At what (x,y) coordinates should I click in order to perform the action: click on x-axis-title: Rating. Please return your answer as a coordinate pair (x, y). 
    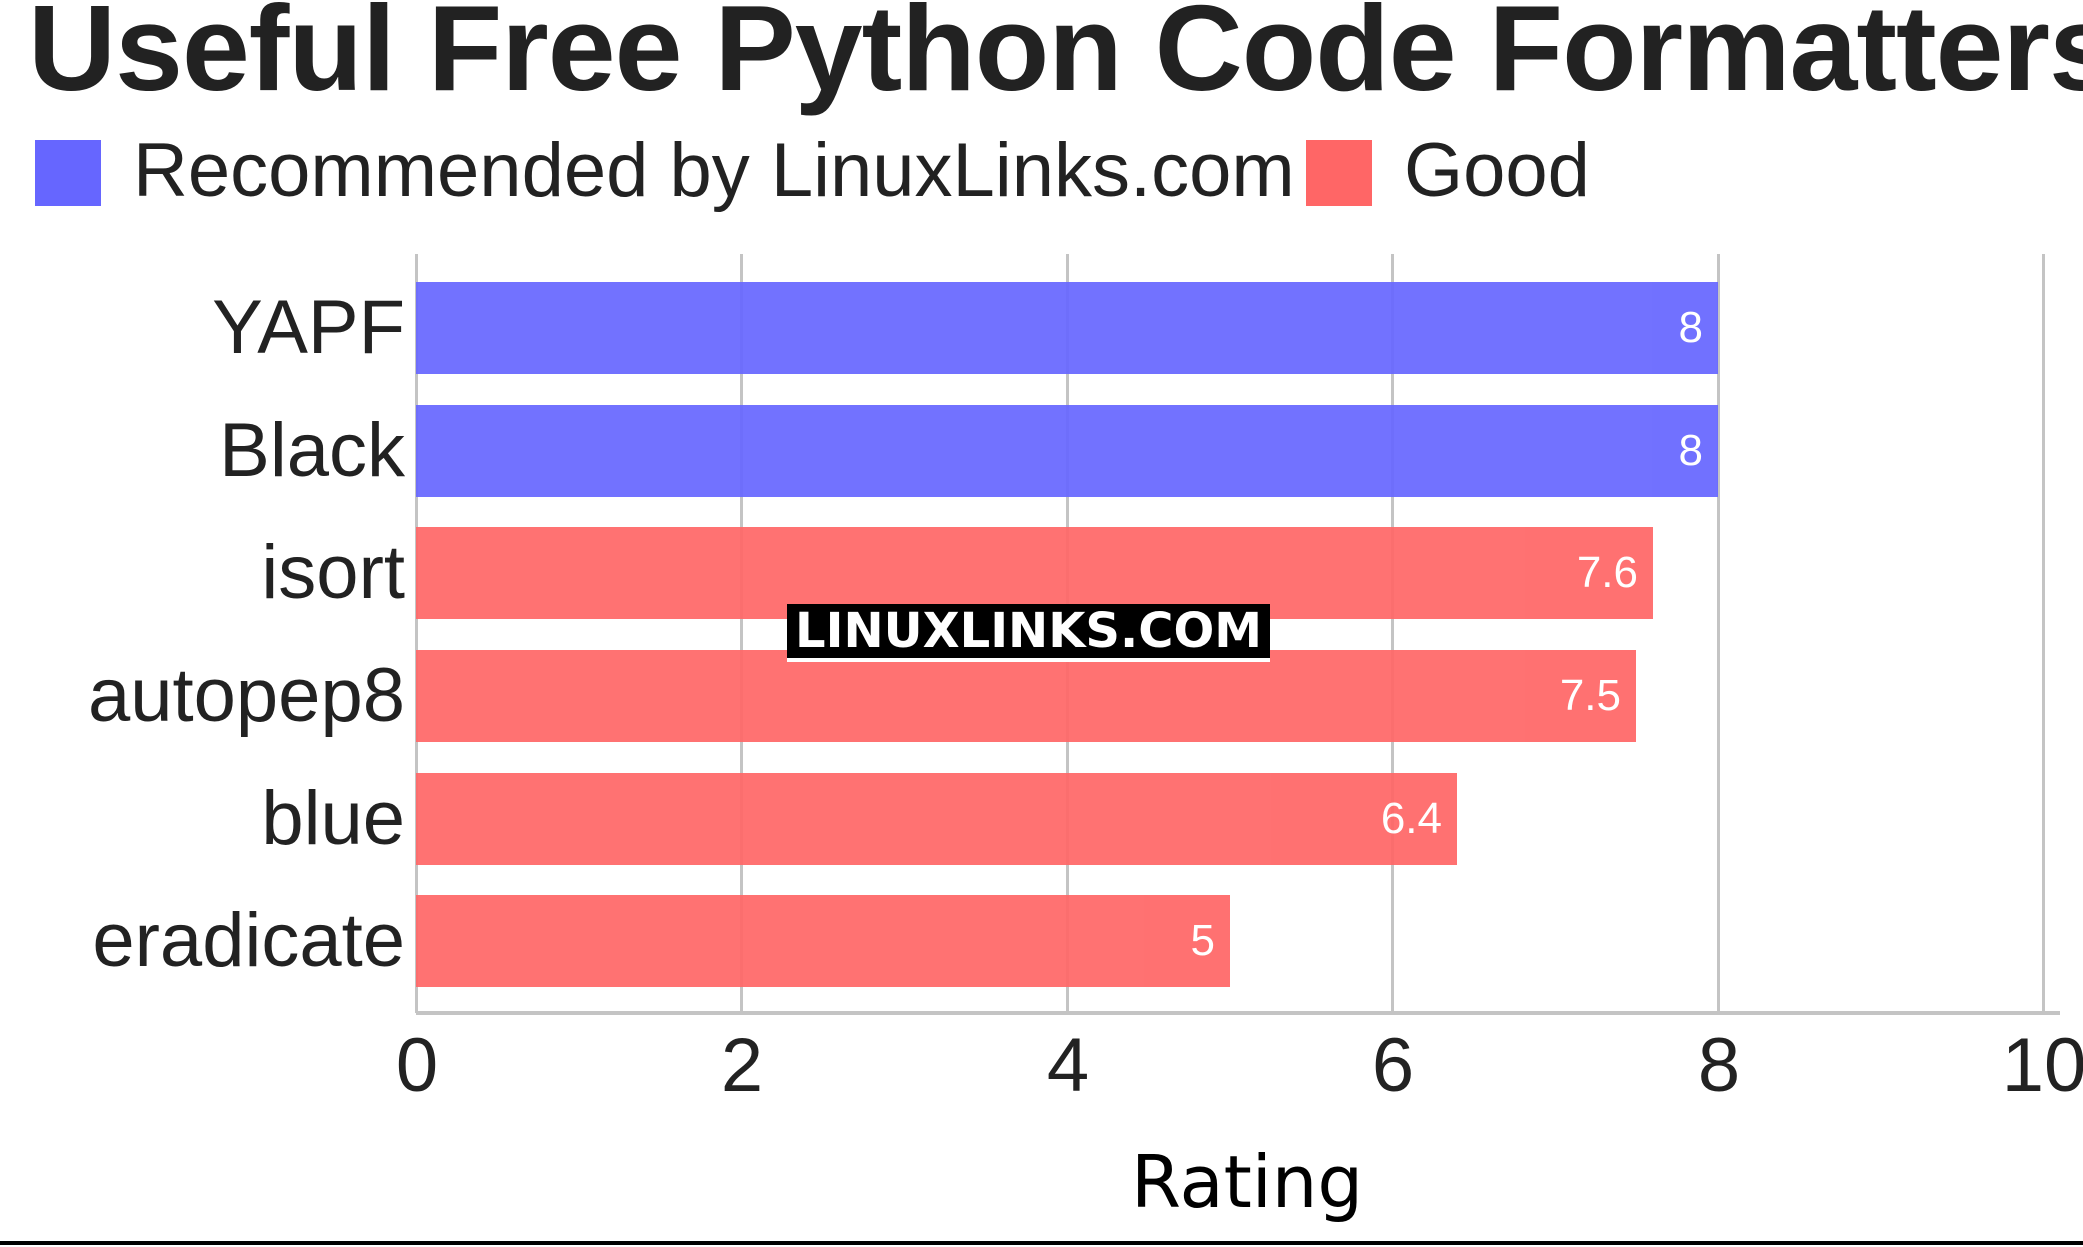
    Looking at the image, I should click on (1247, 1182).